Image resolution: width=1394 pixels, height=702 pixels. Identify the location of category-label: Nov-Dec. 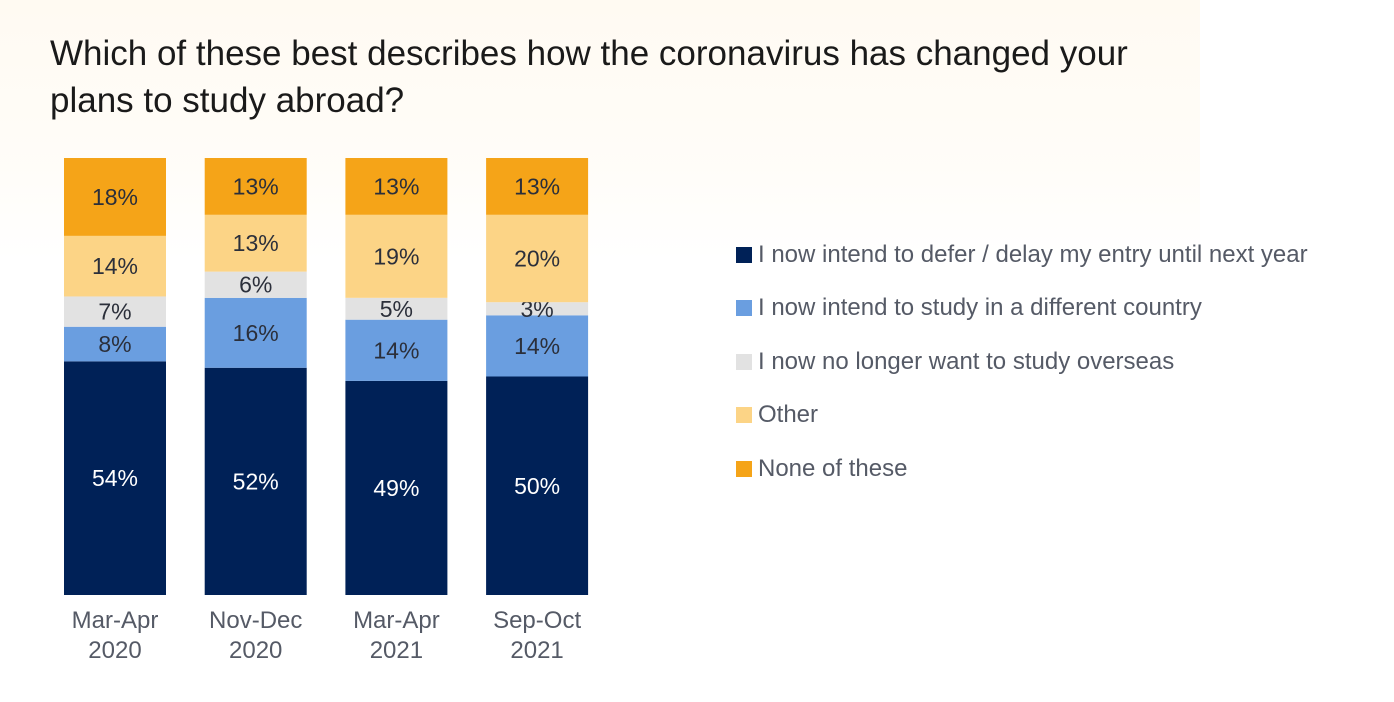
(255, 620).